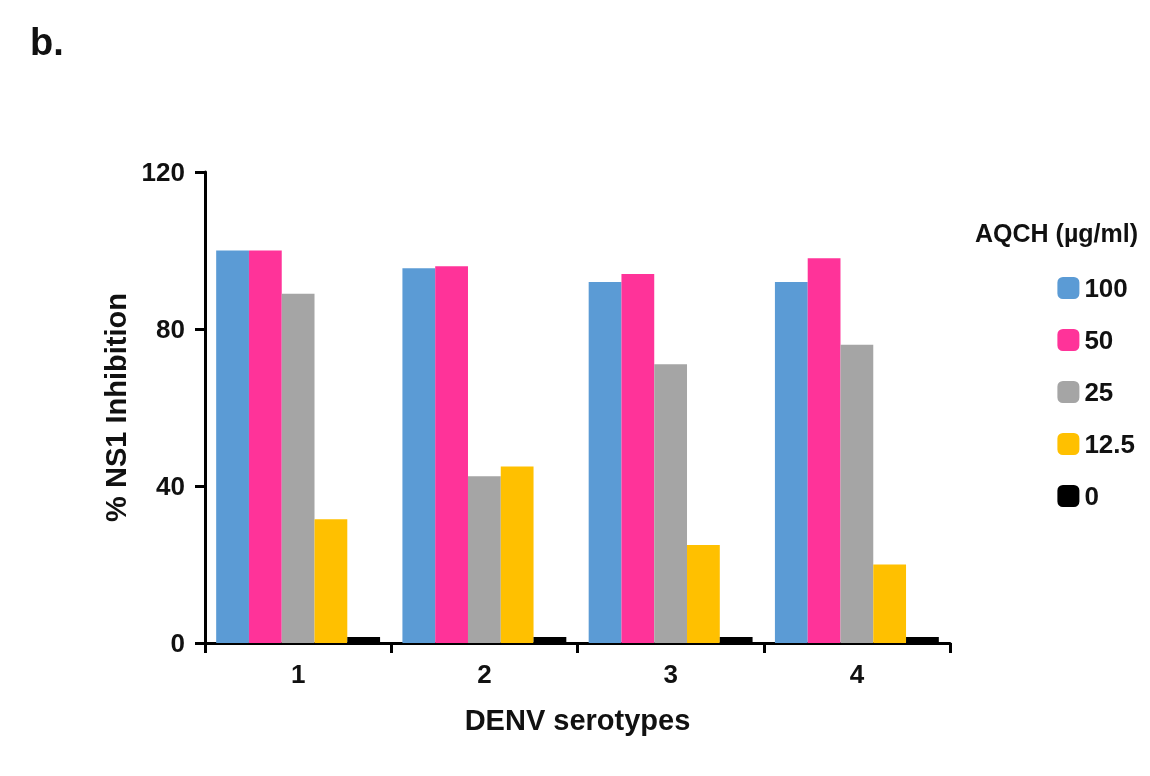 Image resolution: width=1150 pixels, height=776 pixels. What do you see at coordinates (1099, 340) in the screenshot?
I see `legend-label: 50` at bounding box center [1099, 340].